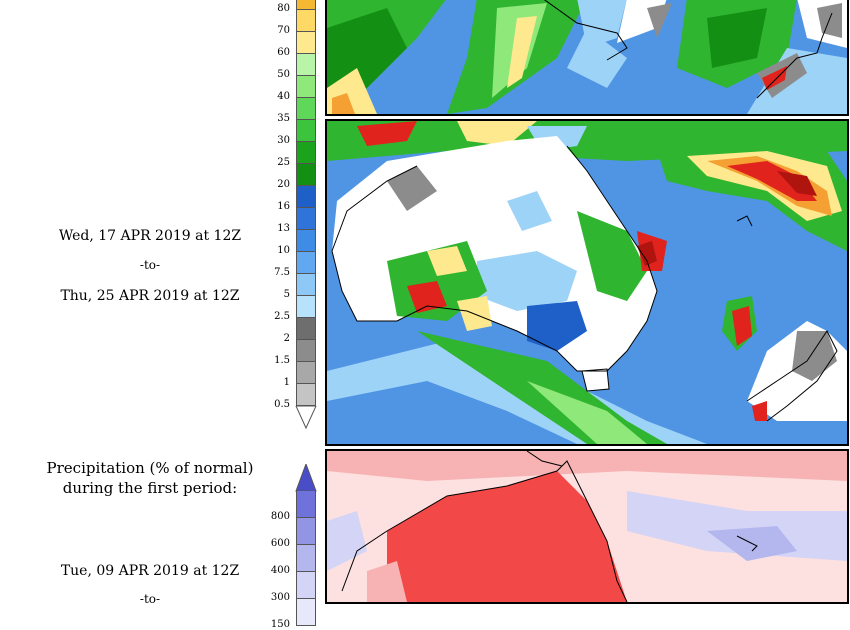  What do you see at coordinates (283, 118) in the screenshot?
I see `amount-colorbar-label: 35` at bounding box center [283, 118].